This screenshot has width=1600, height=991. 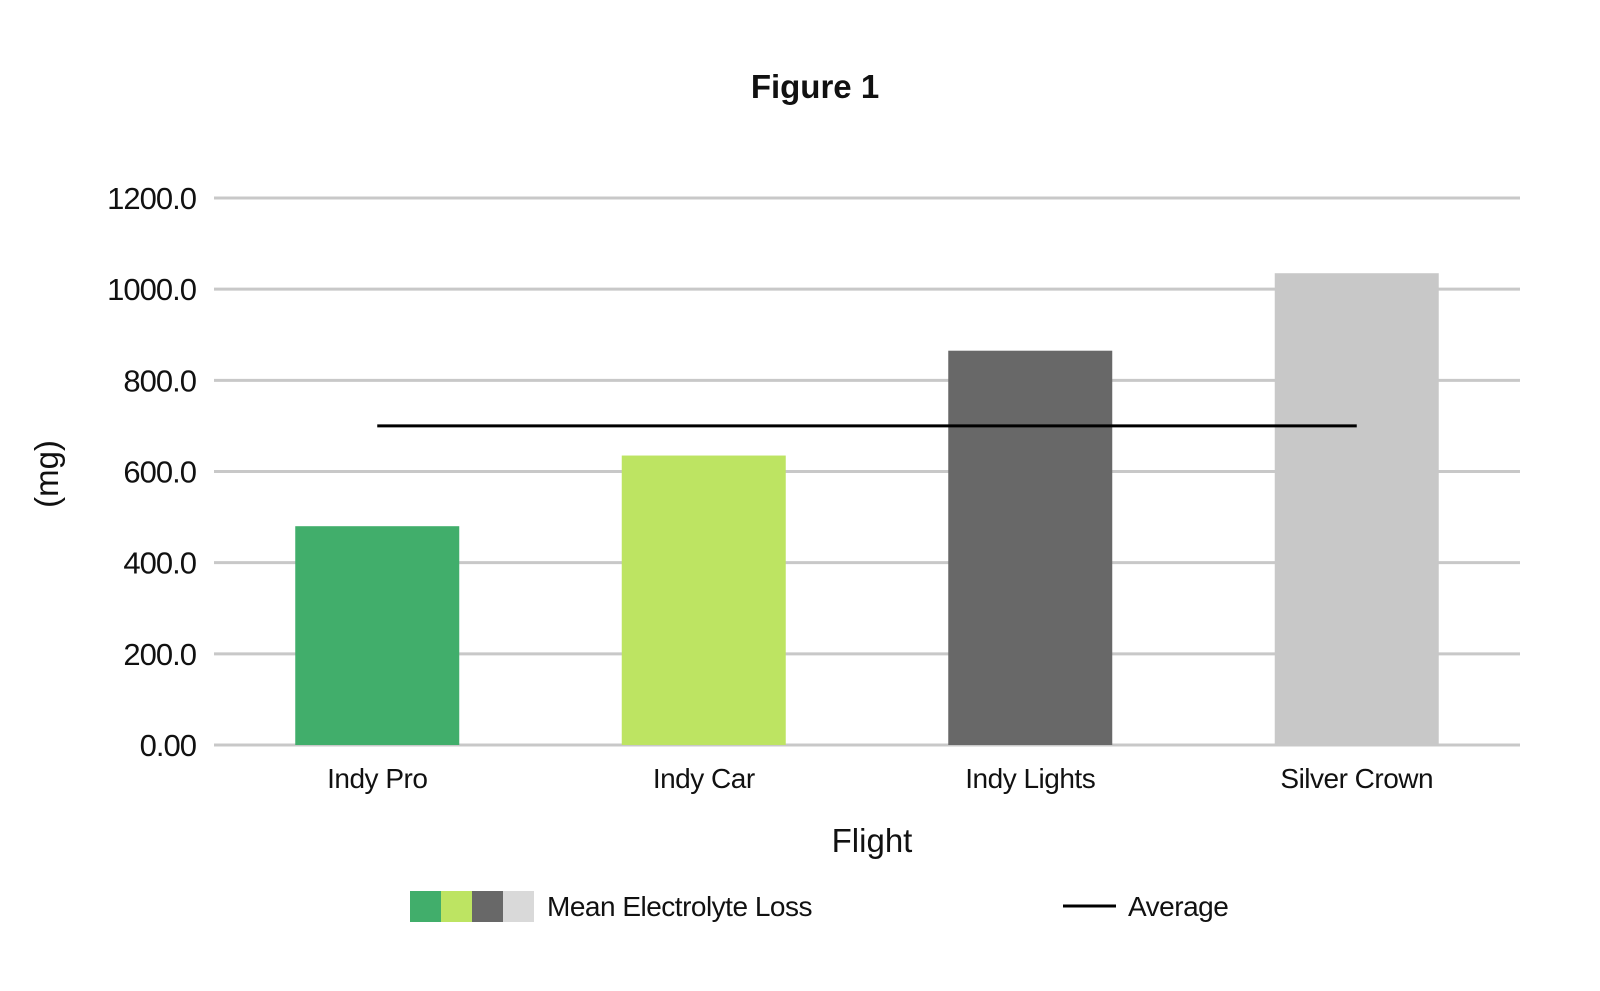 I want to click on bar-silver-crown, so click(x=1356, y=509).